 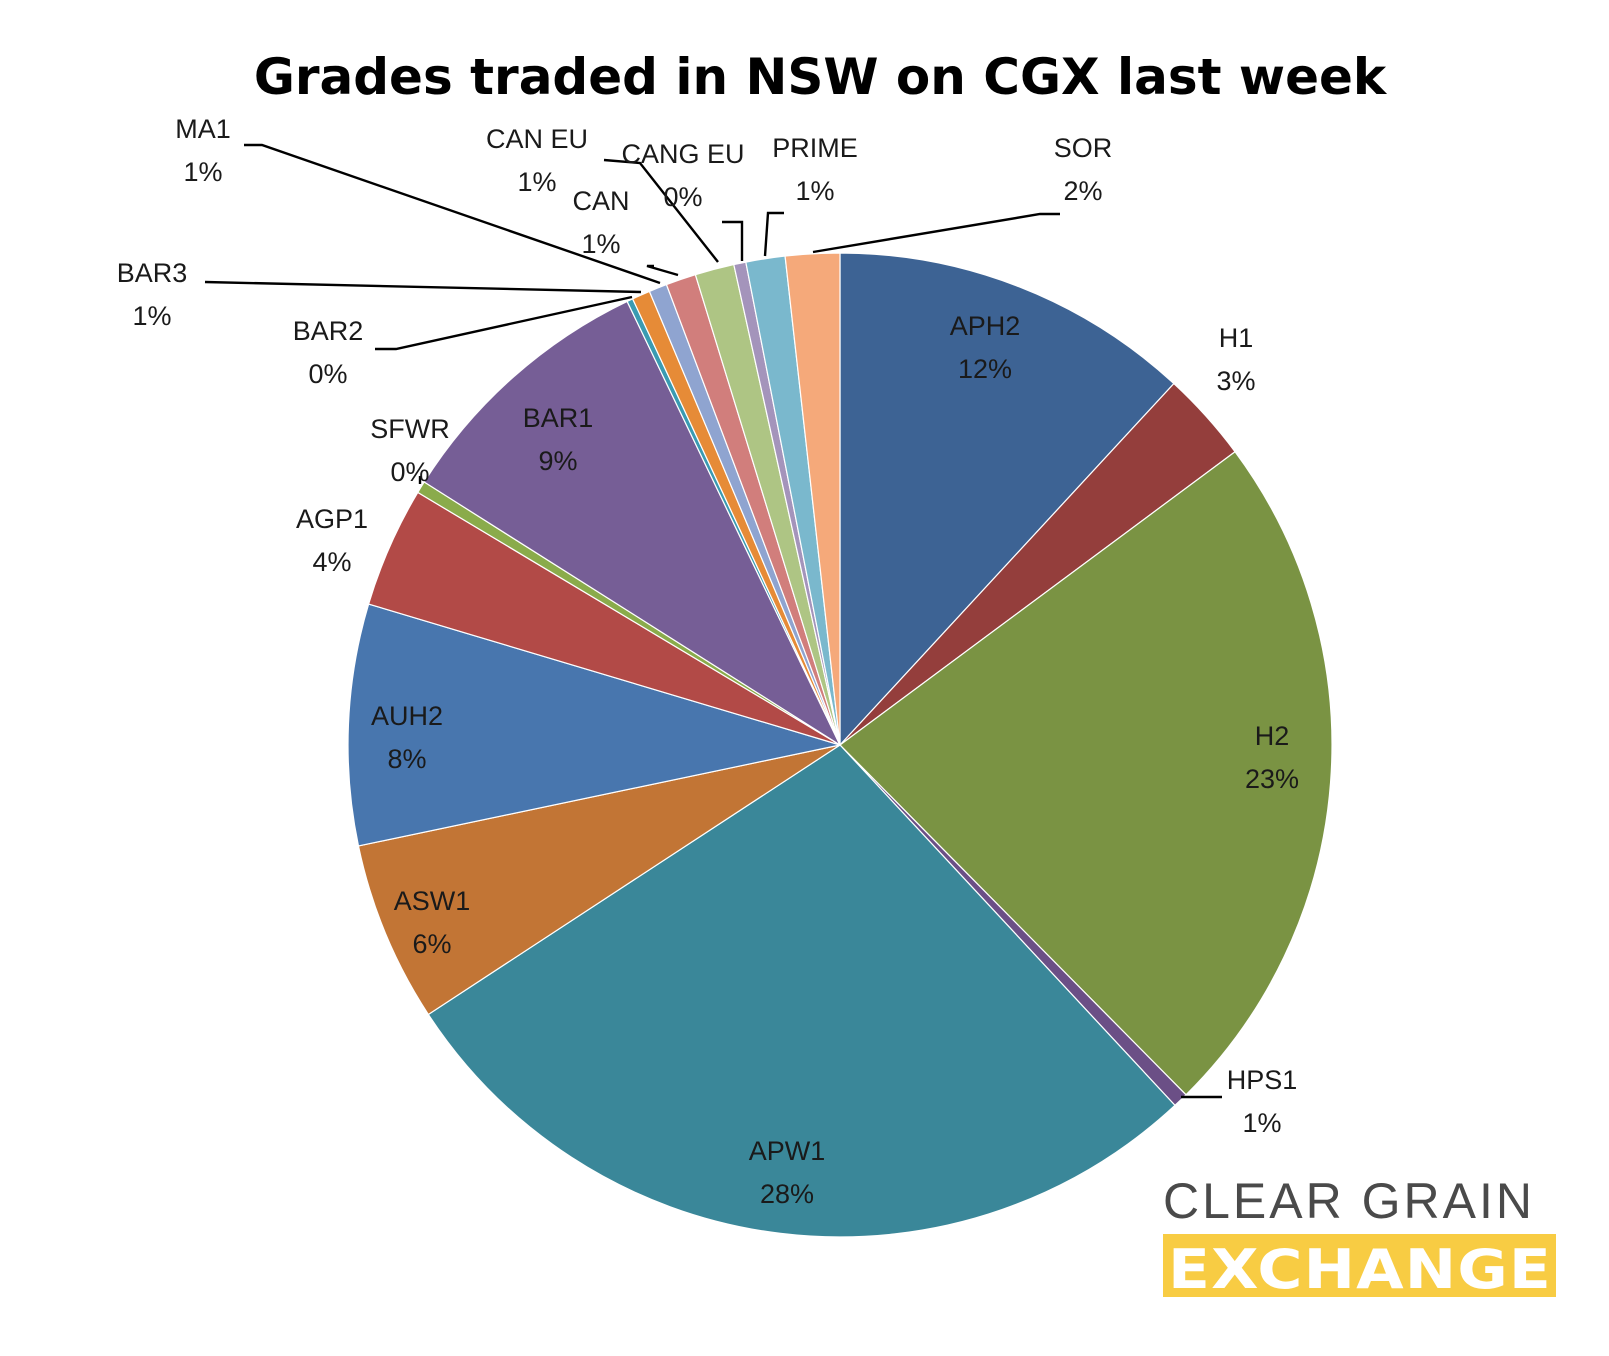 I want to click on leader-line-can, so click(x=662, y=270).